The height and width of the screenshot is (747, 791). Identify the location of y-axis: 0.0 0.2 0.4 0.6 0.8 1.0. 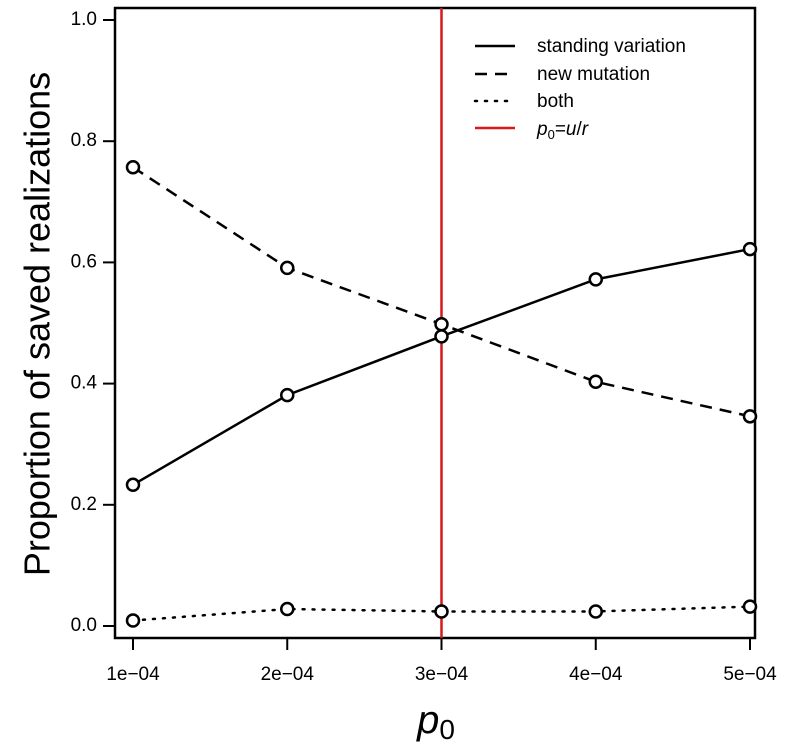
(93, 322).